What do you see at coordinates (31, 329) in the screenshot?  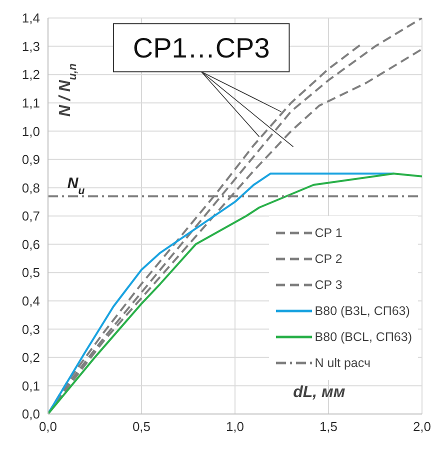 I see `y-tick-label: 0,3` at bounding box center [31, 329].